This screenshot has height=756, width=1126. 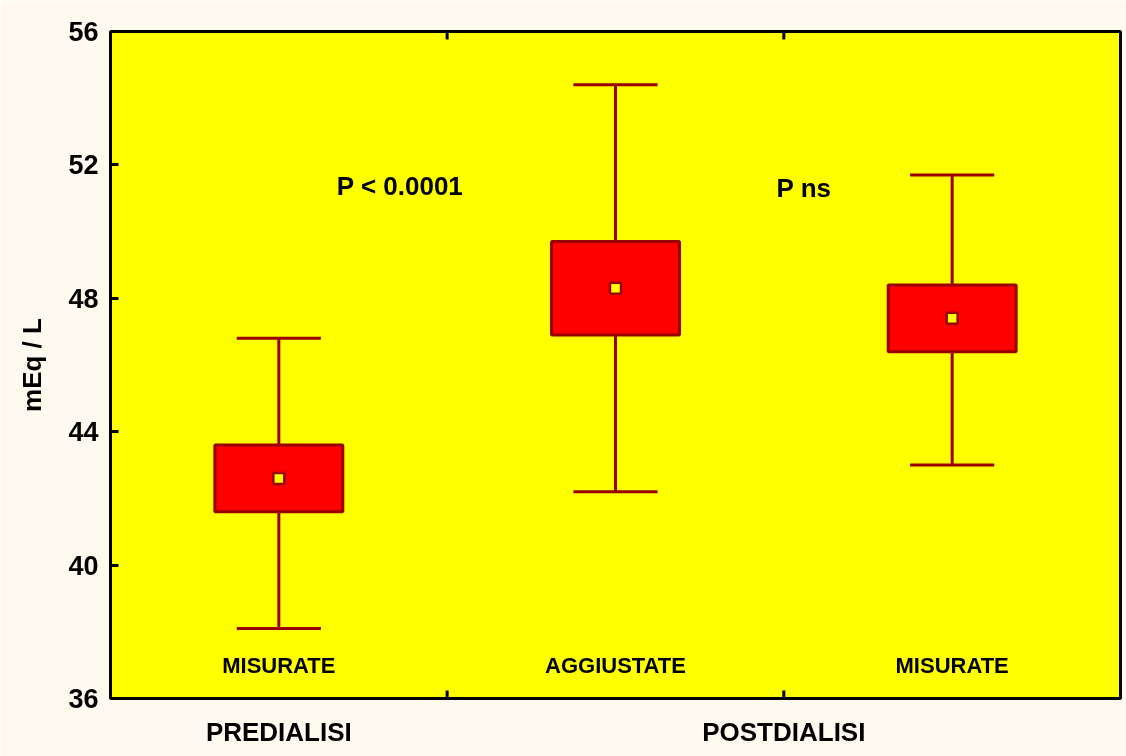 What do you see at coordinates (784, 731) in the screenshot?
I see `text: POSTDIALISI` at bounding box center [784, 731].